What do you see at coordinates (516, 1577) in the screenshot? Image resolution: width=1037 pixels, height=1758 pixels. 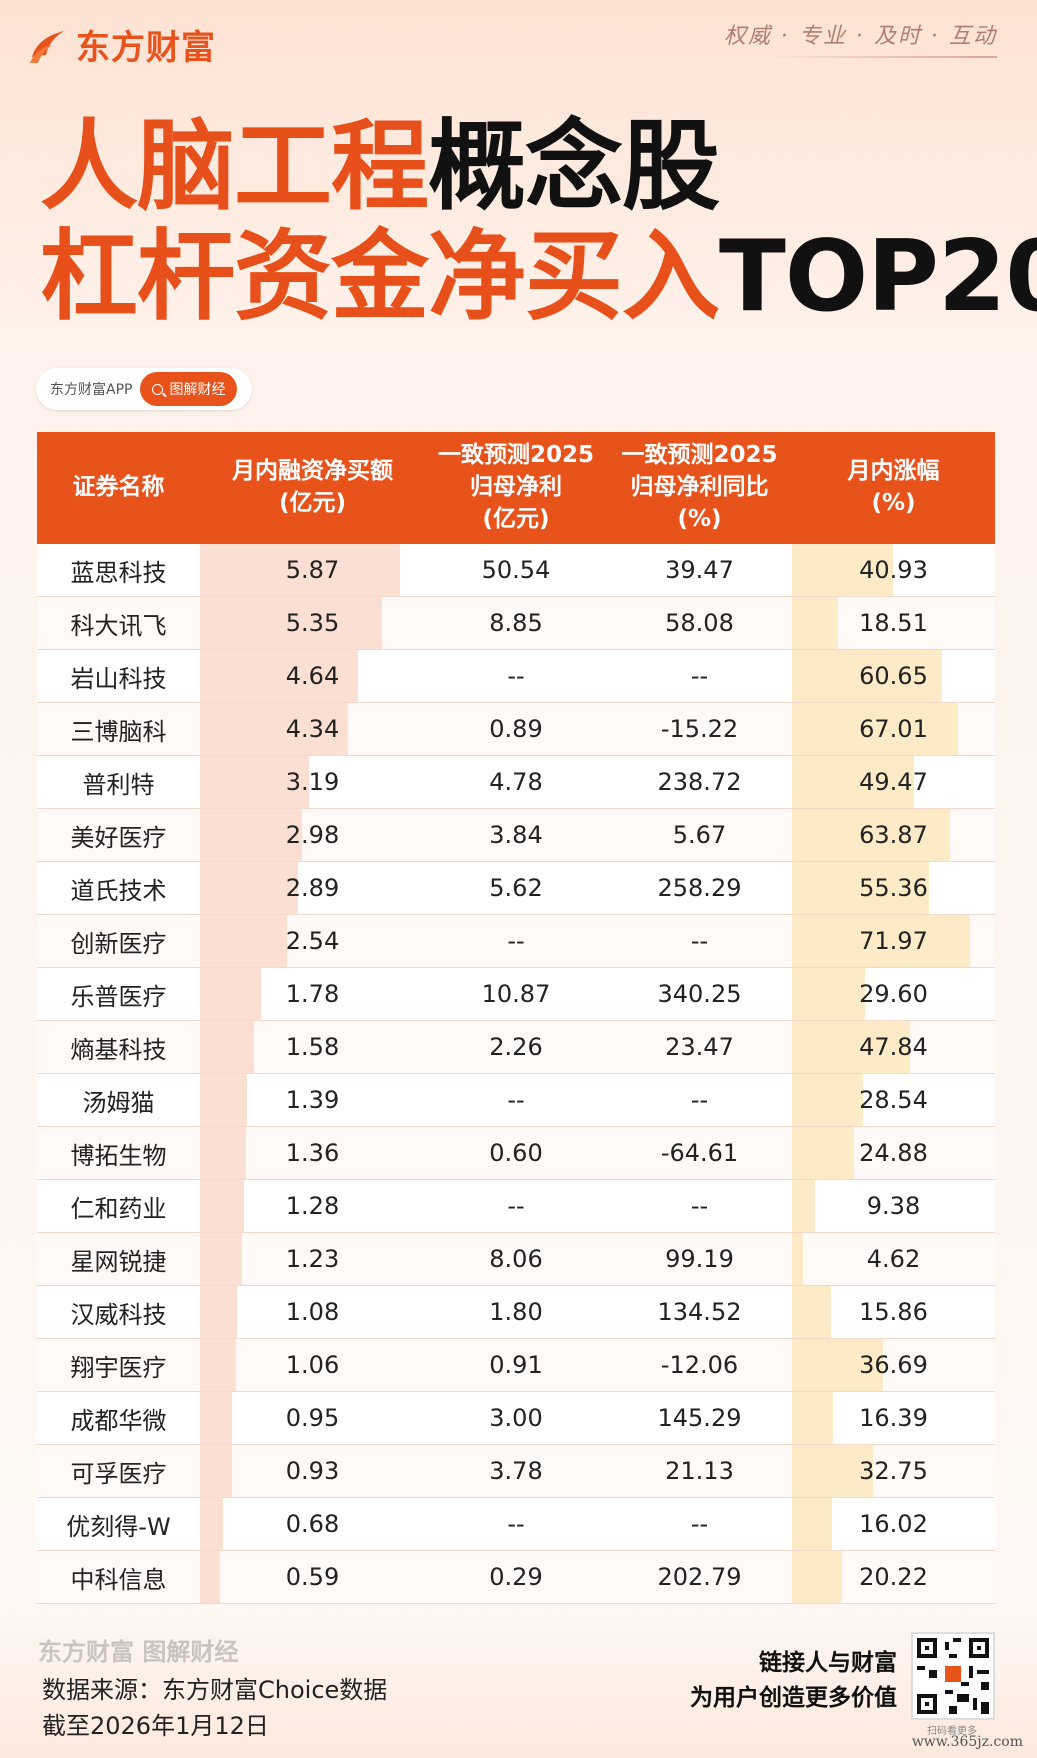 I see `table-row: 中科信息 0.59 0.29 202.79 20.22` at bounding box center [516, 1577].